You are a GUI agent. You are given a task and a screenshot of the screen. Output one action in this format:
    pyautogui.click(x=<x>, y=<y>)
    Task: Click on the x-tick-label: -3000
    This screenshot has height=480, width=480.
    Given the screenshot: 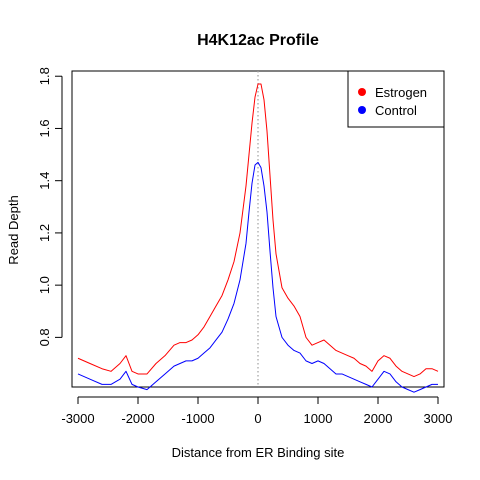 What is the action you would take?
    pyautogui.click(x=77, y=418)
    